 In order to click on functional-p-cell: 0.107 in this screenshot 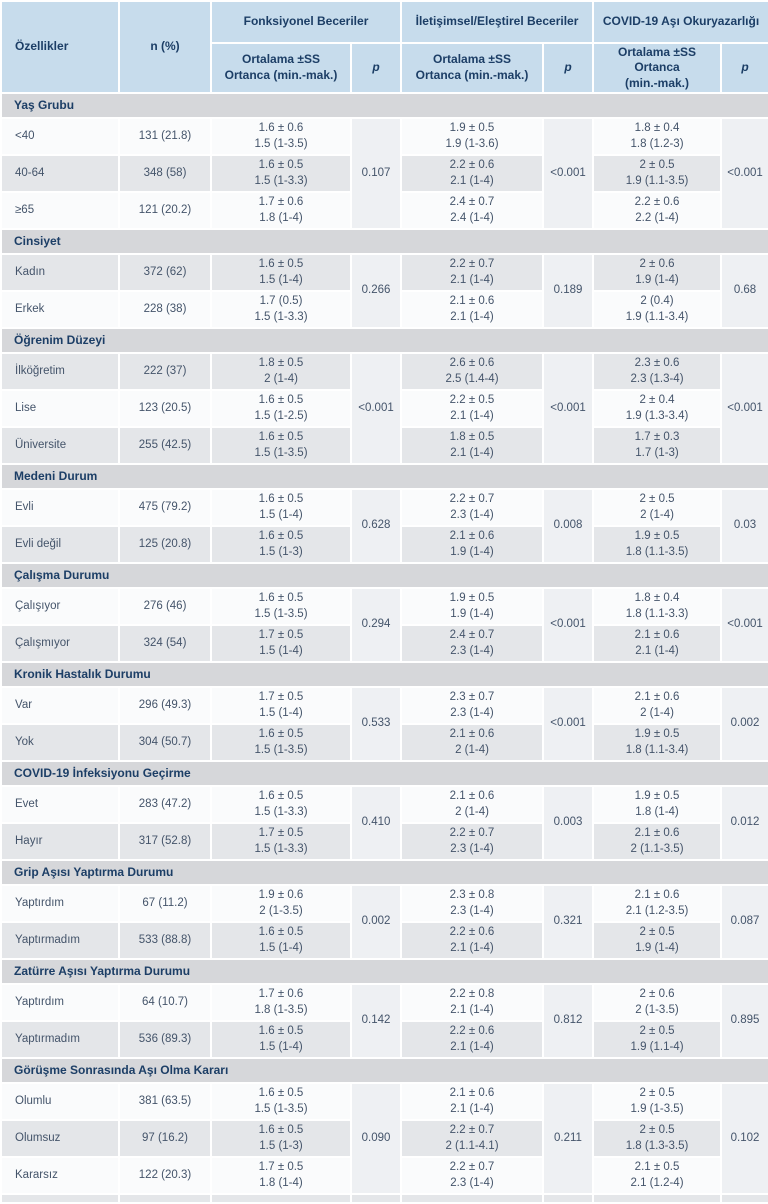, I will do `click(376, 173)`.